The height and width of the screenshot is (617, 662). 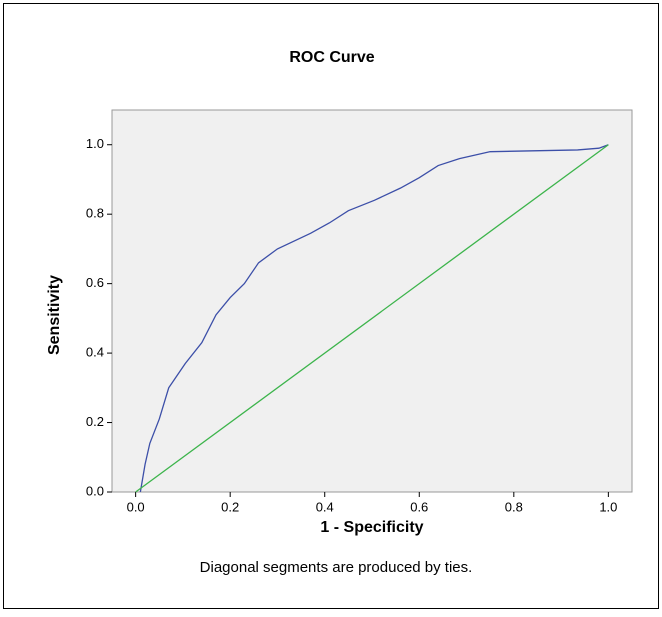 What do you see at coordinates (95, 421) in the screenshot?
I see `y-tick-label: 0.2` at bounding box center [95, 421].